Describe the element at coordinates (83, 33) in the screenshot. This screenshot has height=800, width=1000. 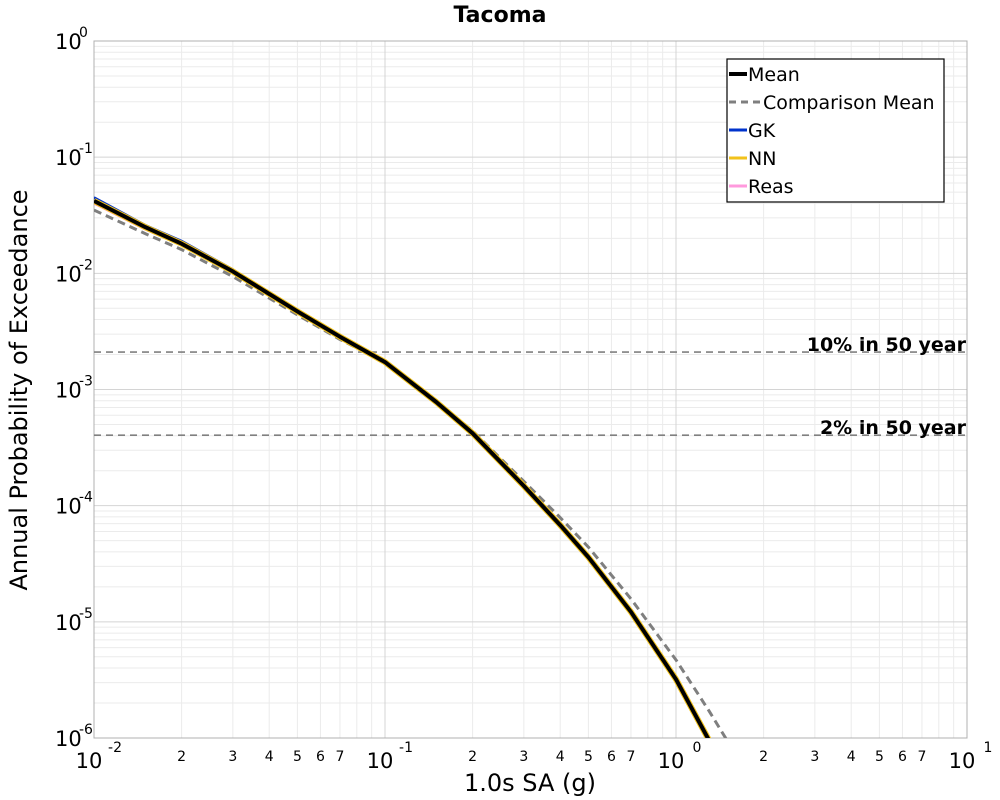
I see `y-tick-exponent: 0` at that location.